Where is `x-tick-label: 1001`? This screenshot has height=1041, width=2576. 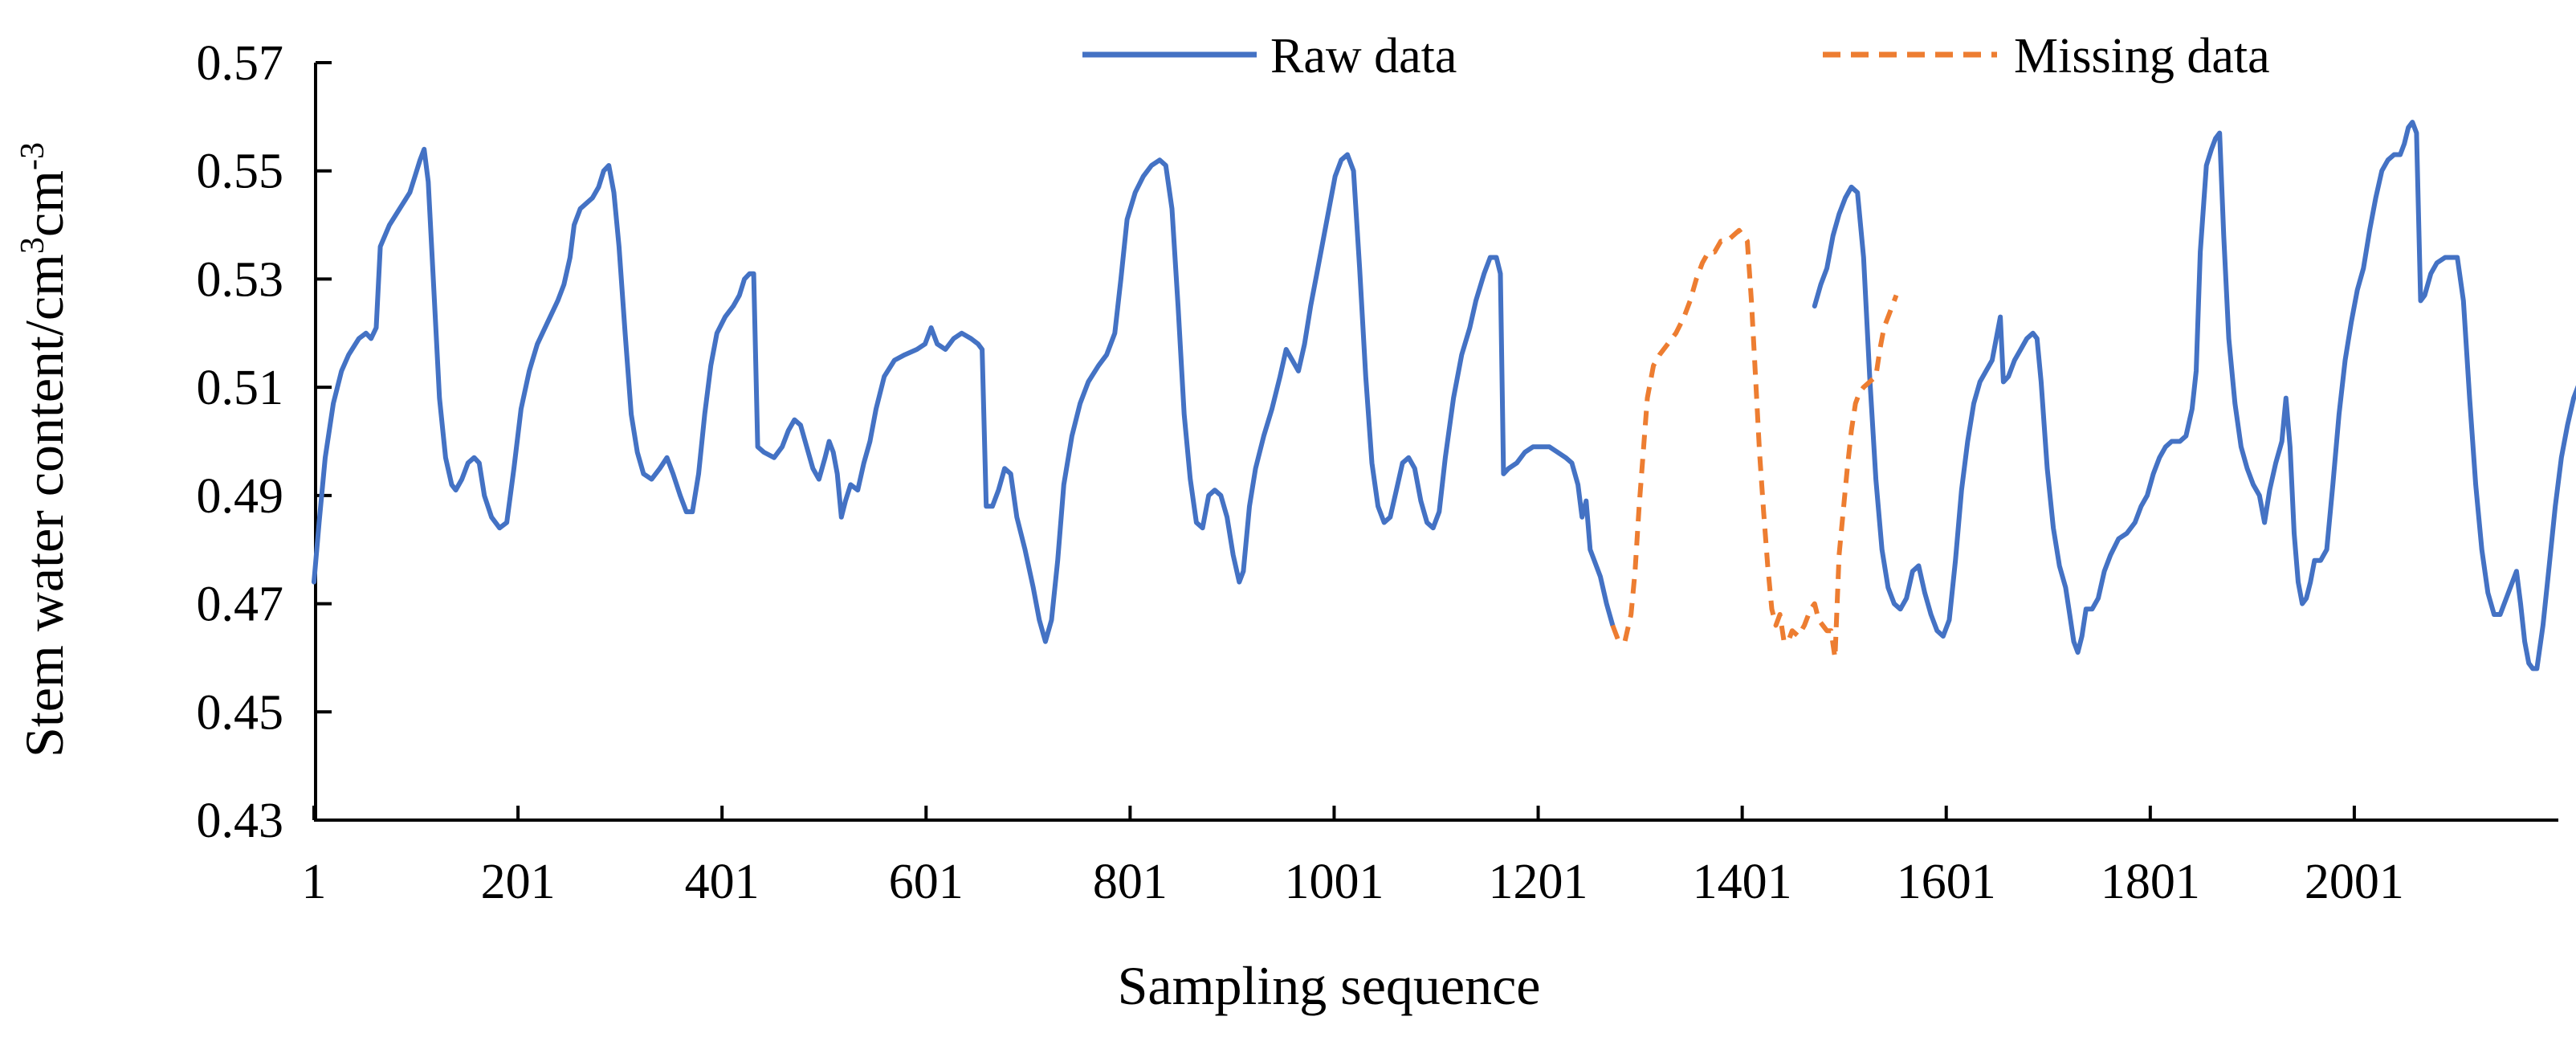 x-tick-label: 1001 is located at coordinates (1334, 882).